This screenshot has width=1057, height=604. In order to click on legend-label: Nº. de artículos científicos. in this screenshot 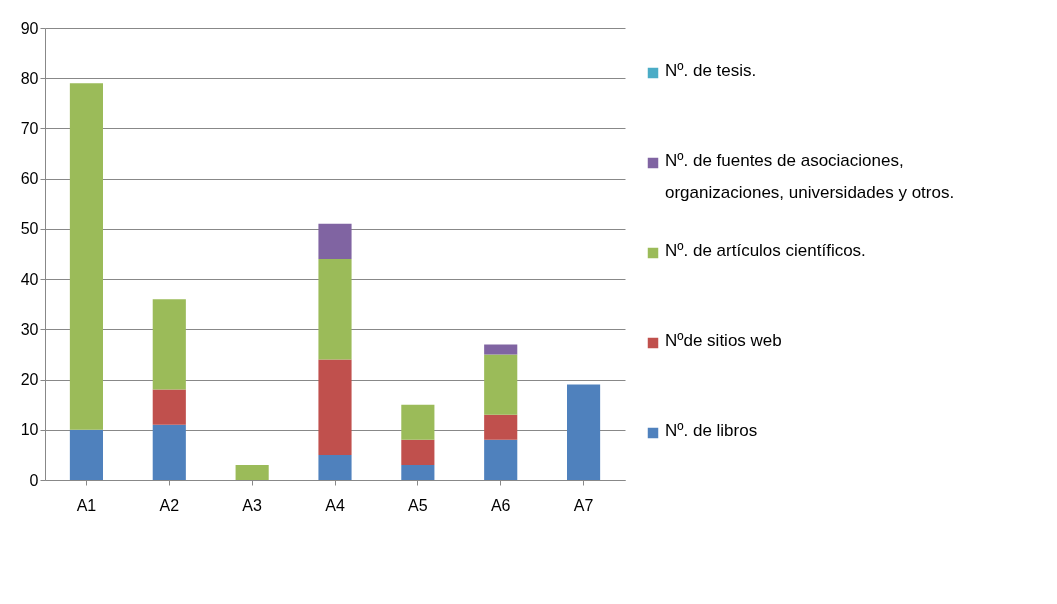, I will do `click(765, 250)`.